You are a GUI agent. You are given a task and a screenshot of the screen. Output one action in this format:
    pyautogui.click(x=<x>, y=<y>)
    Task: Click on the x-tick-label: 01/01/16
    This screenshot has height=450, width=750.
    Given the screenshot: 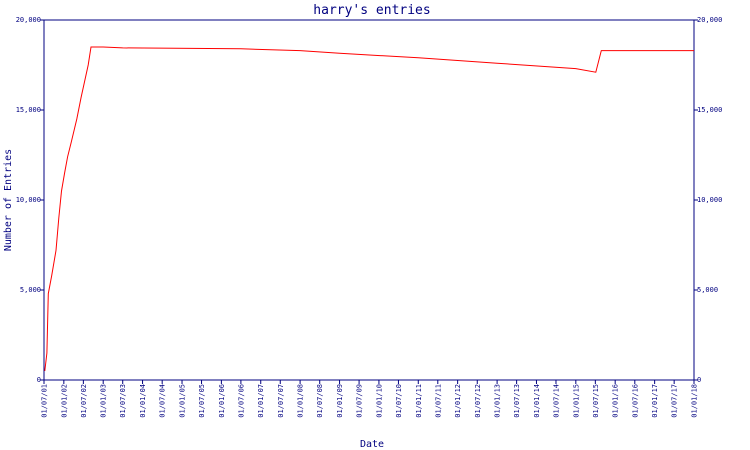 What is the action you would take?
    pyautogui.click(x=616, y=401)
    